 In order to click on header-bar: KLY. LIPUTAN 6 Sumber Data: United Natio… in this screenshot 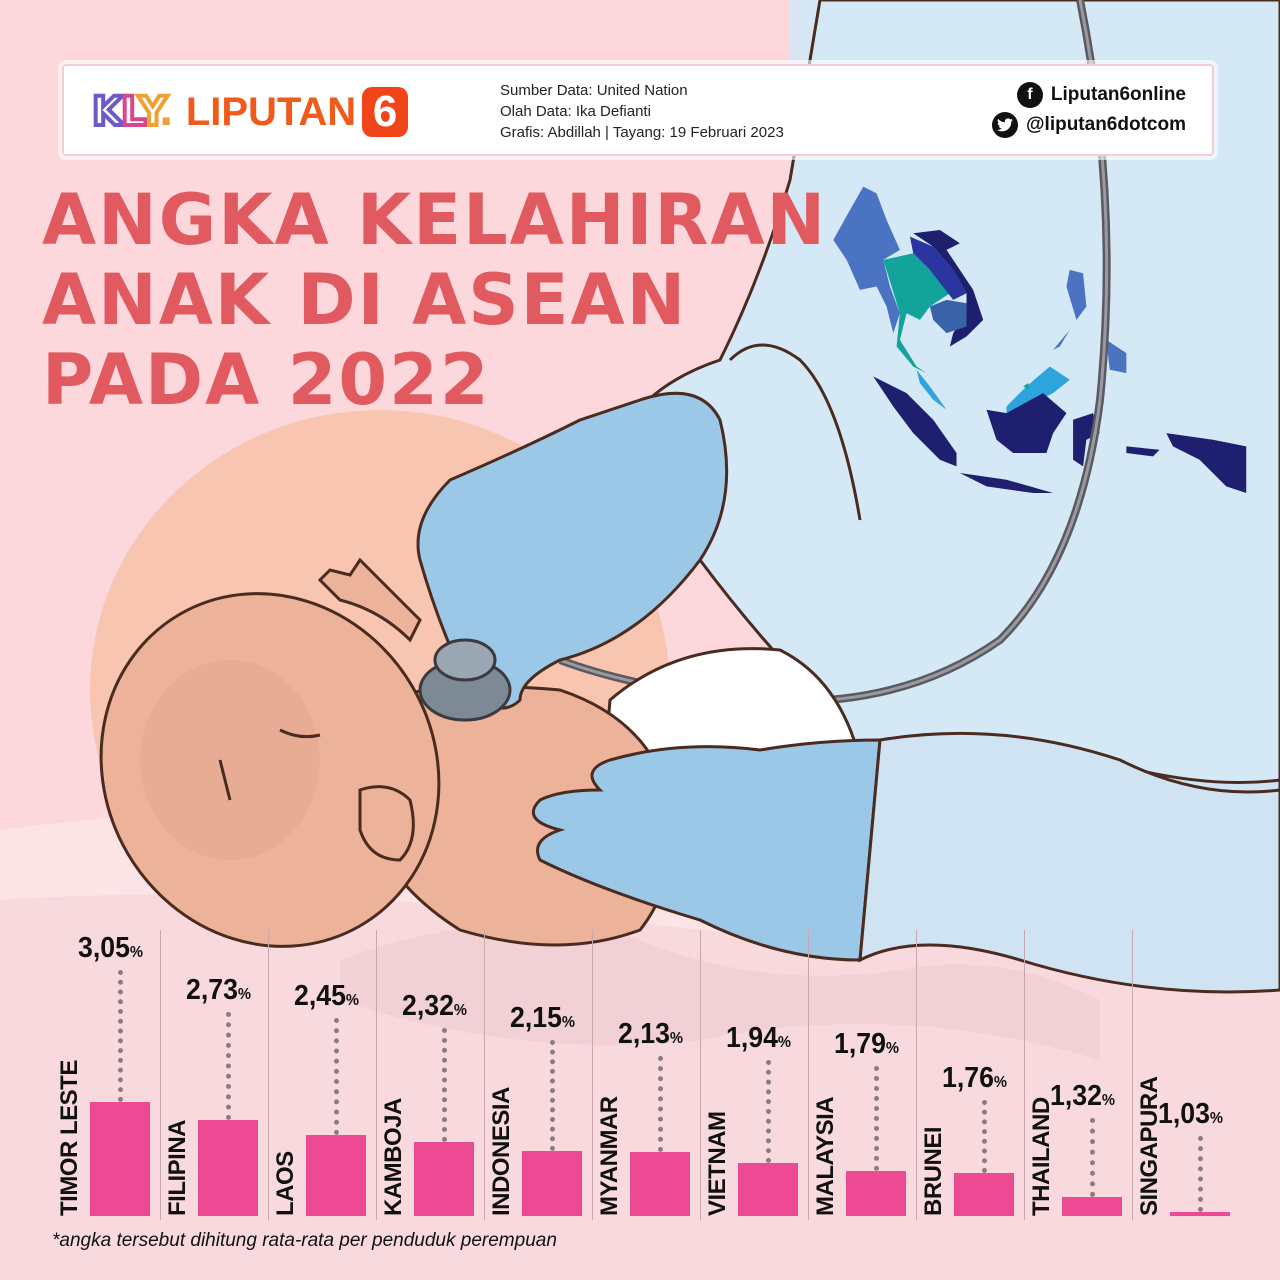, I will do `click(638, 110)`.